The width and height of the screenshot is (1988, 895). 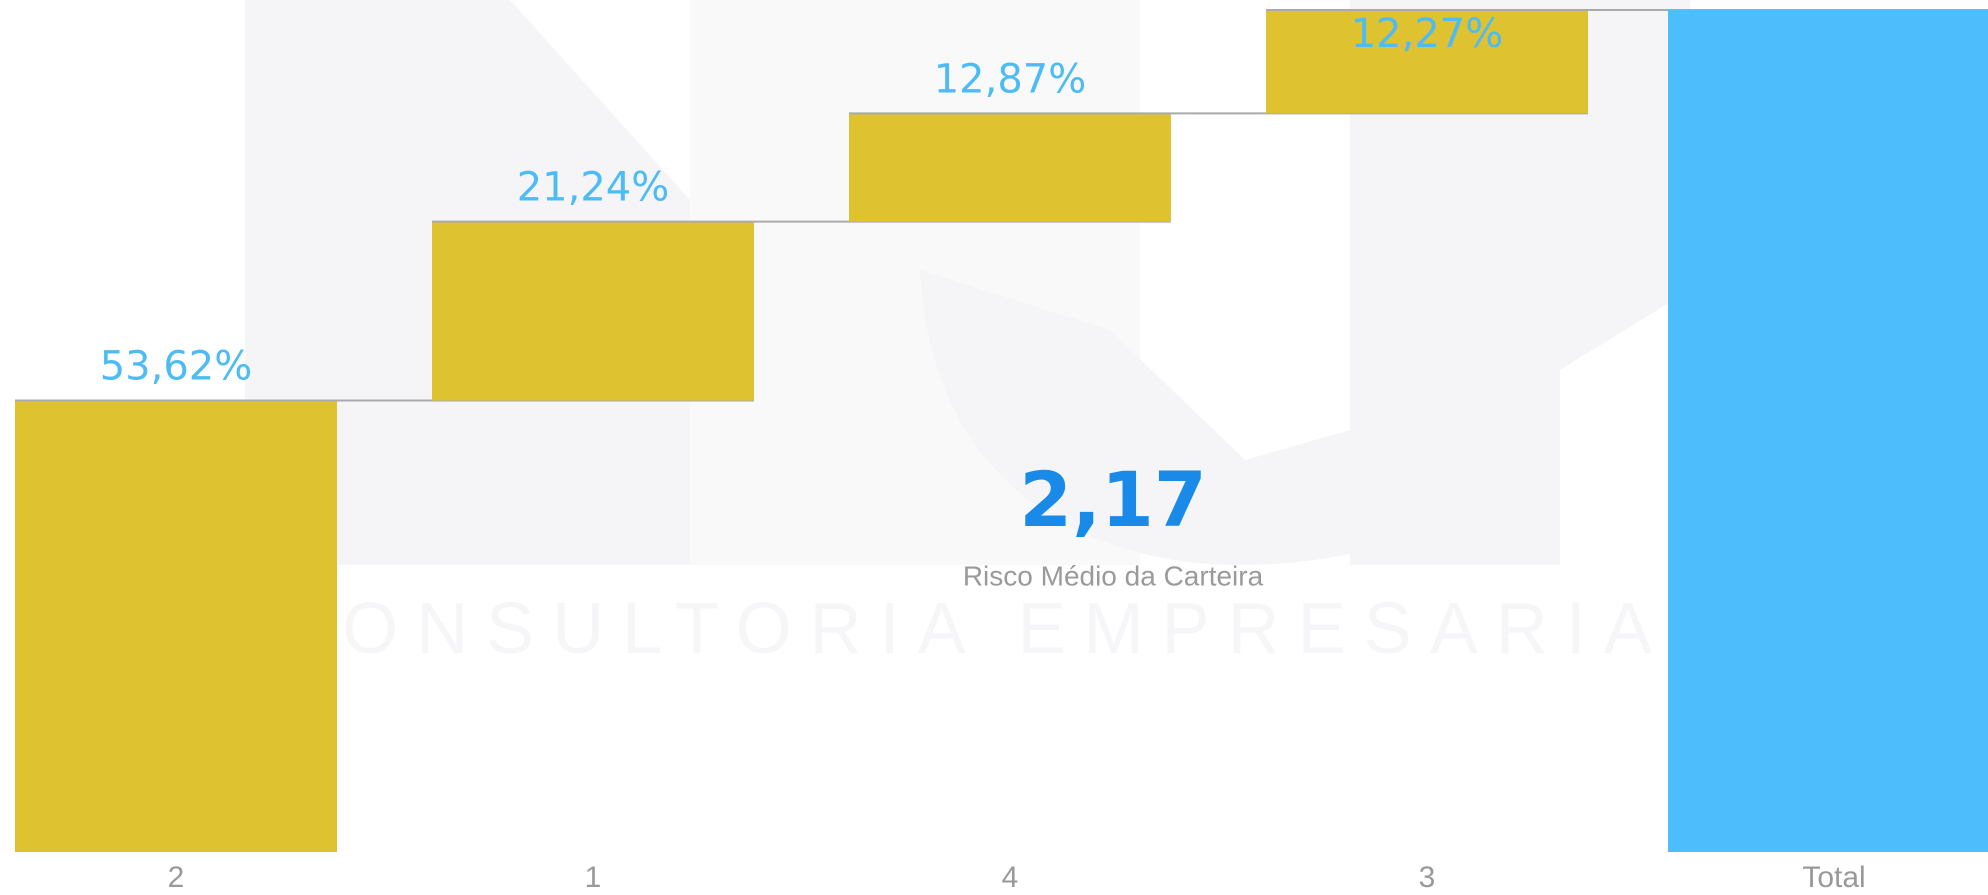 I want to click on watermark-text: CONSULTORIA EMPRESARIAL, so click(x=1000, y=629).